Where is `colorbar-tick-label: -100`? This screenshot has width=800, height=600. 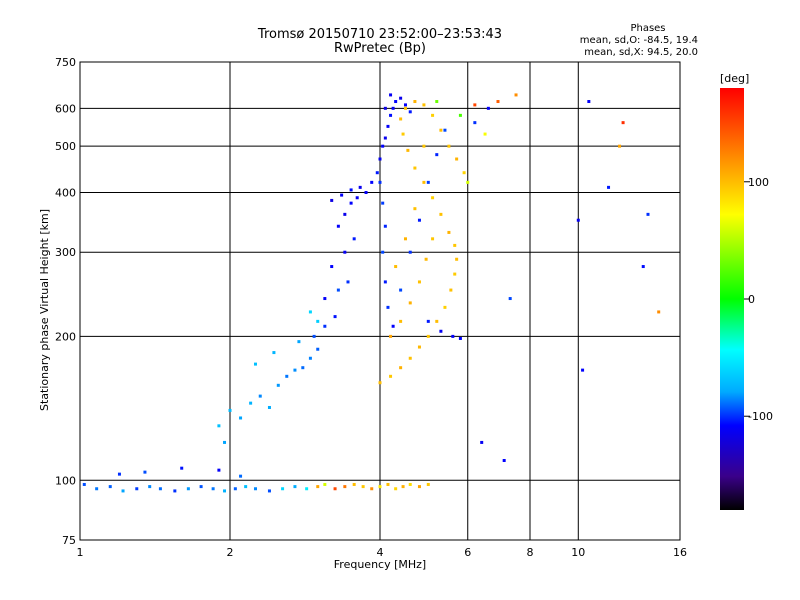
colorbar-tick-label: -100 is located at coordinates (760, 416).